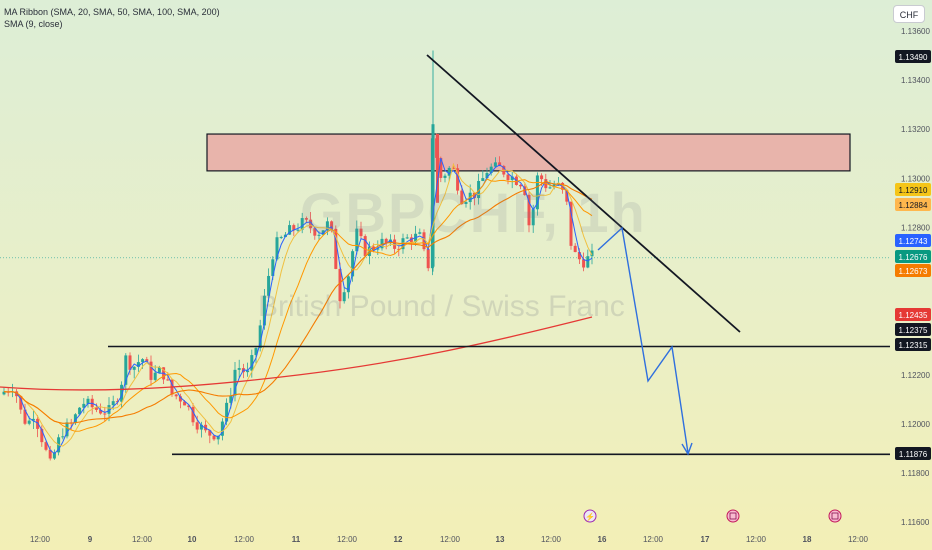 This screenshot has height=550, width=932. I want to click on legend-sma9: SMA (9, close), so click(33, 24).